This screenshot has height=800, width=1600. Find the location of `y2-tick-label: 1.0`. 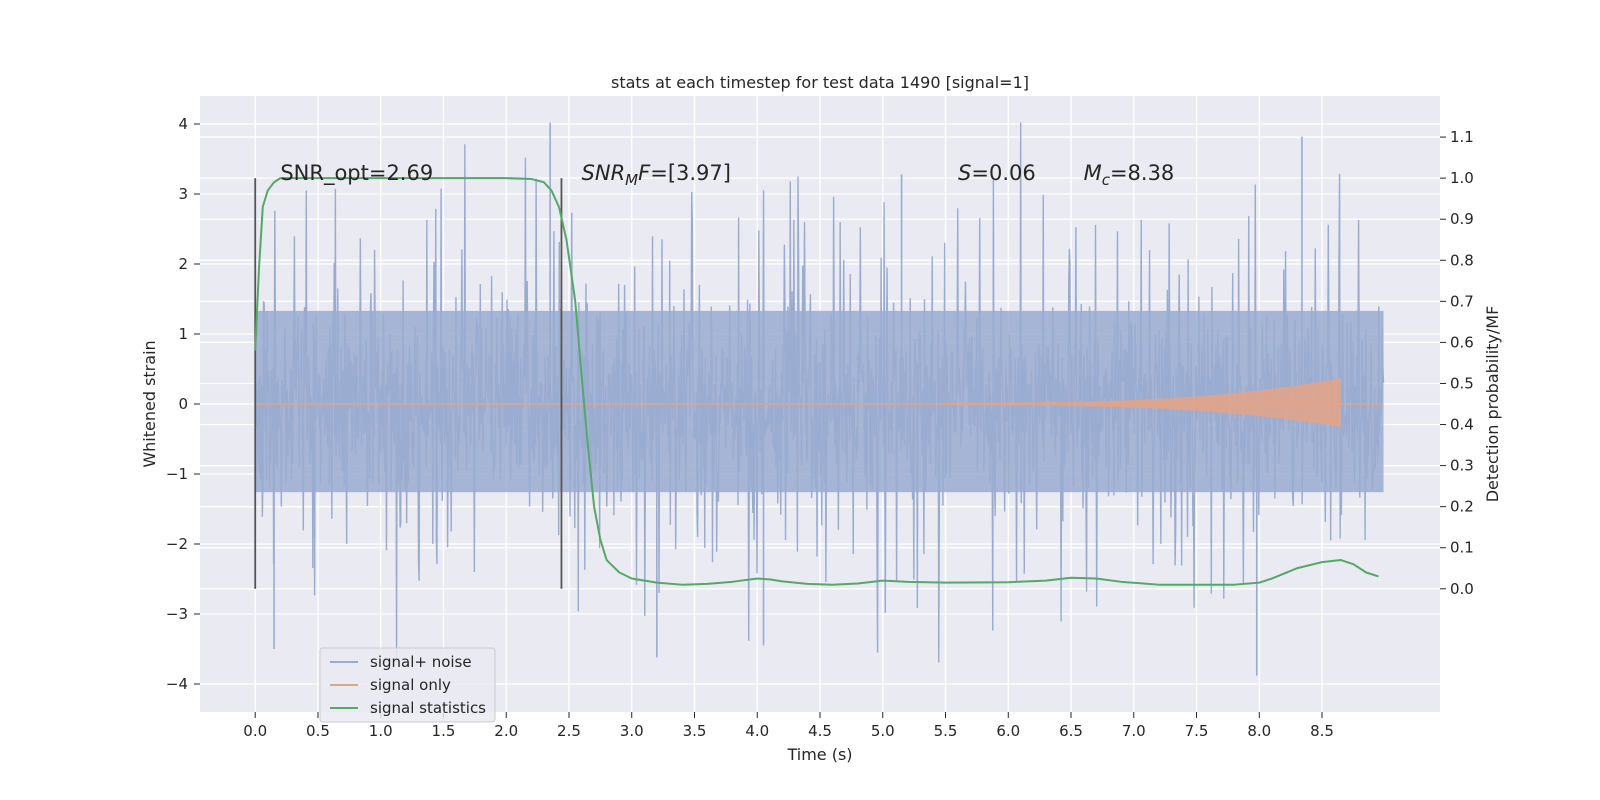

y2-tick-label: 1.0 is located at coordinates (1462, 178).